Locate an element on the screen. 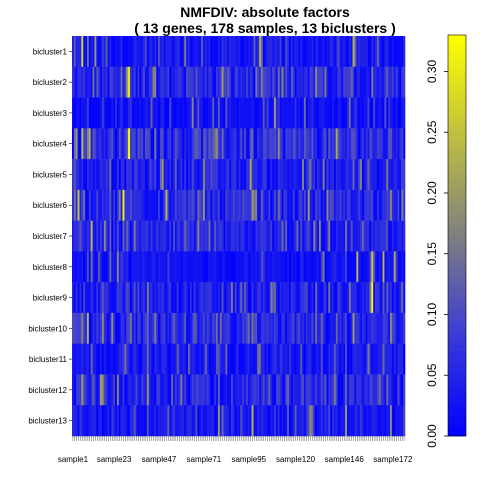 This screenshot has height=480, width=480. colorbar-tick-label: 0.00 is located at coordinates (432, 436).